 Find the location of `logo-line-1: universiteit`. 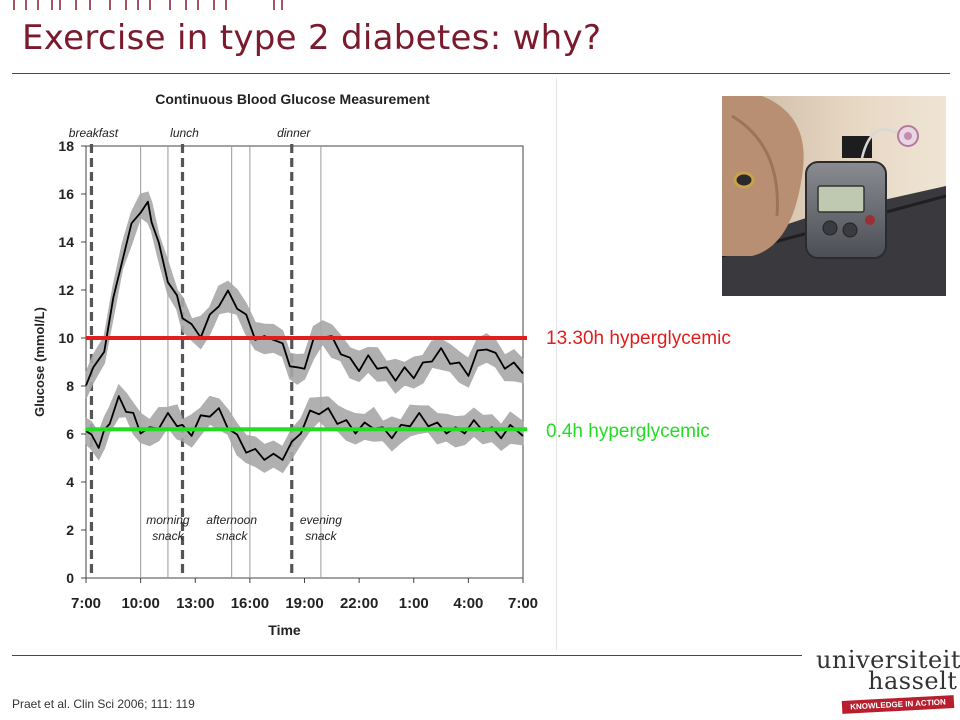

logo-line-1: universiteit is located at coordinates (888, 660).